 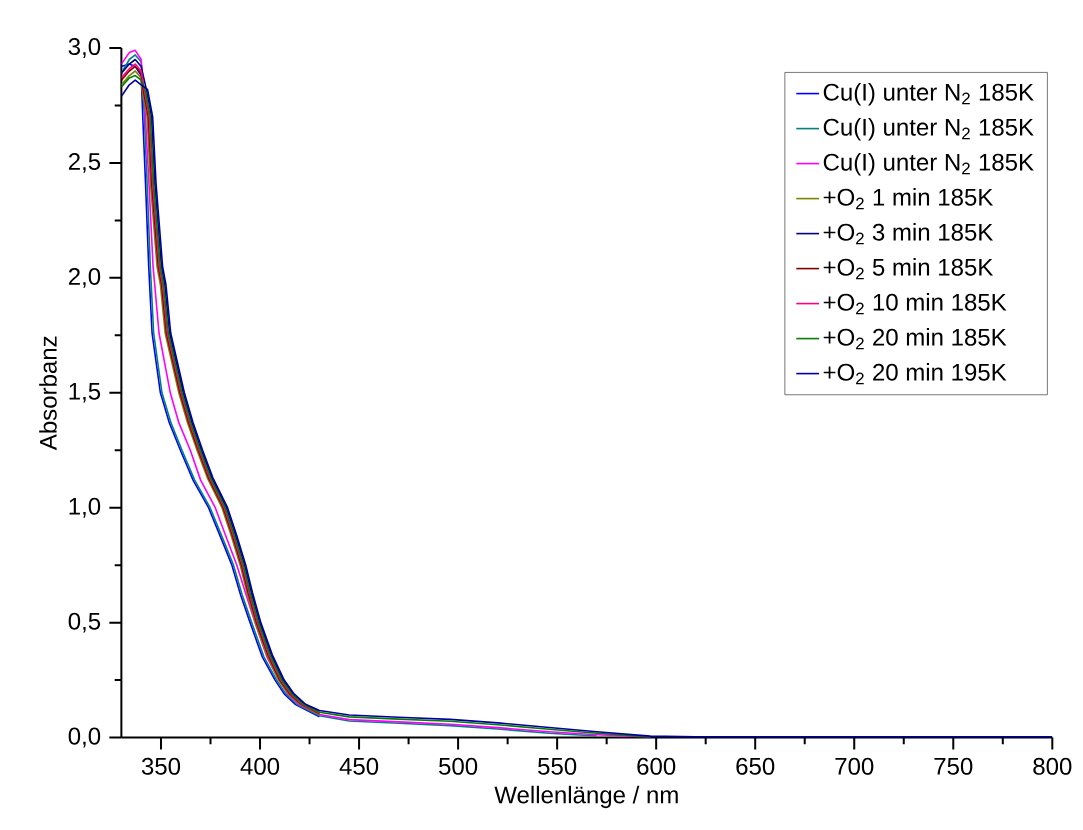 What do you see at coordinates (755, 767) in the screenshot?
I see `x-tick-label: 650` at bounding box center [755, 767].